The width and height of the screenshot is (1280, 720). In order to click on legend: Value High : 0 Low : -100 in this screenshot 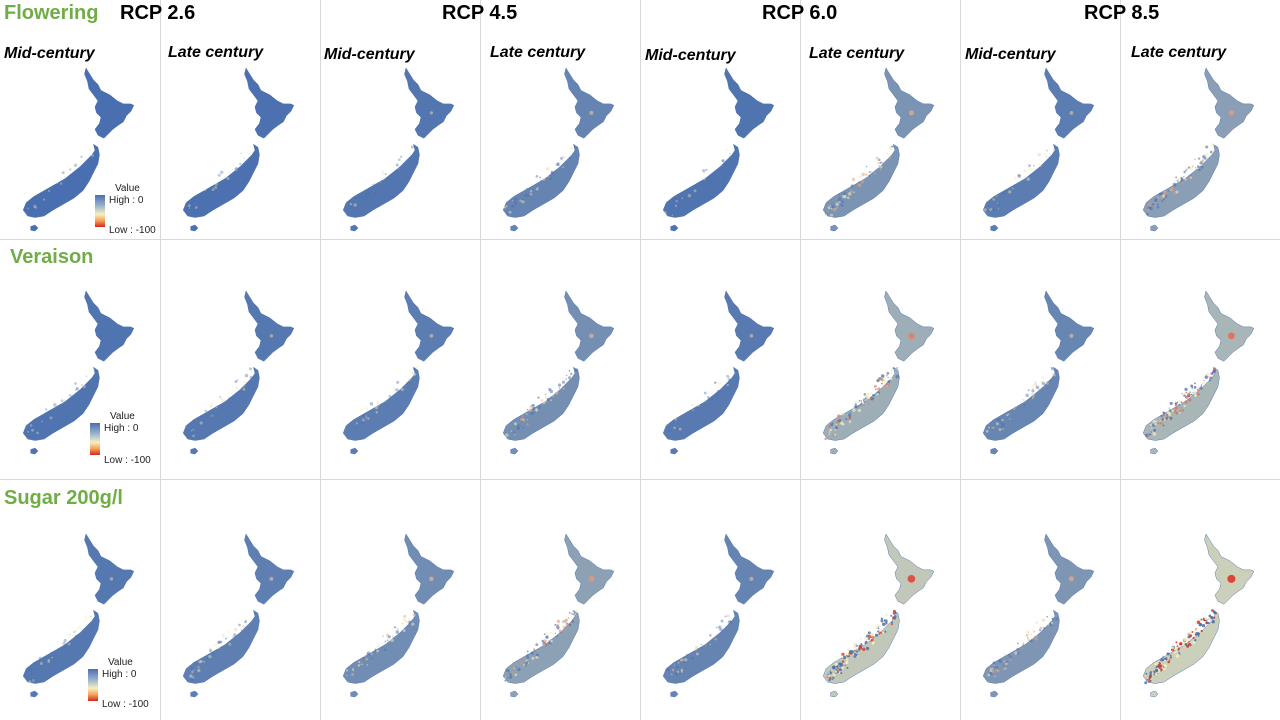, I will do `click(128, 687)`.